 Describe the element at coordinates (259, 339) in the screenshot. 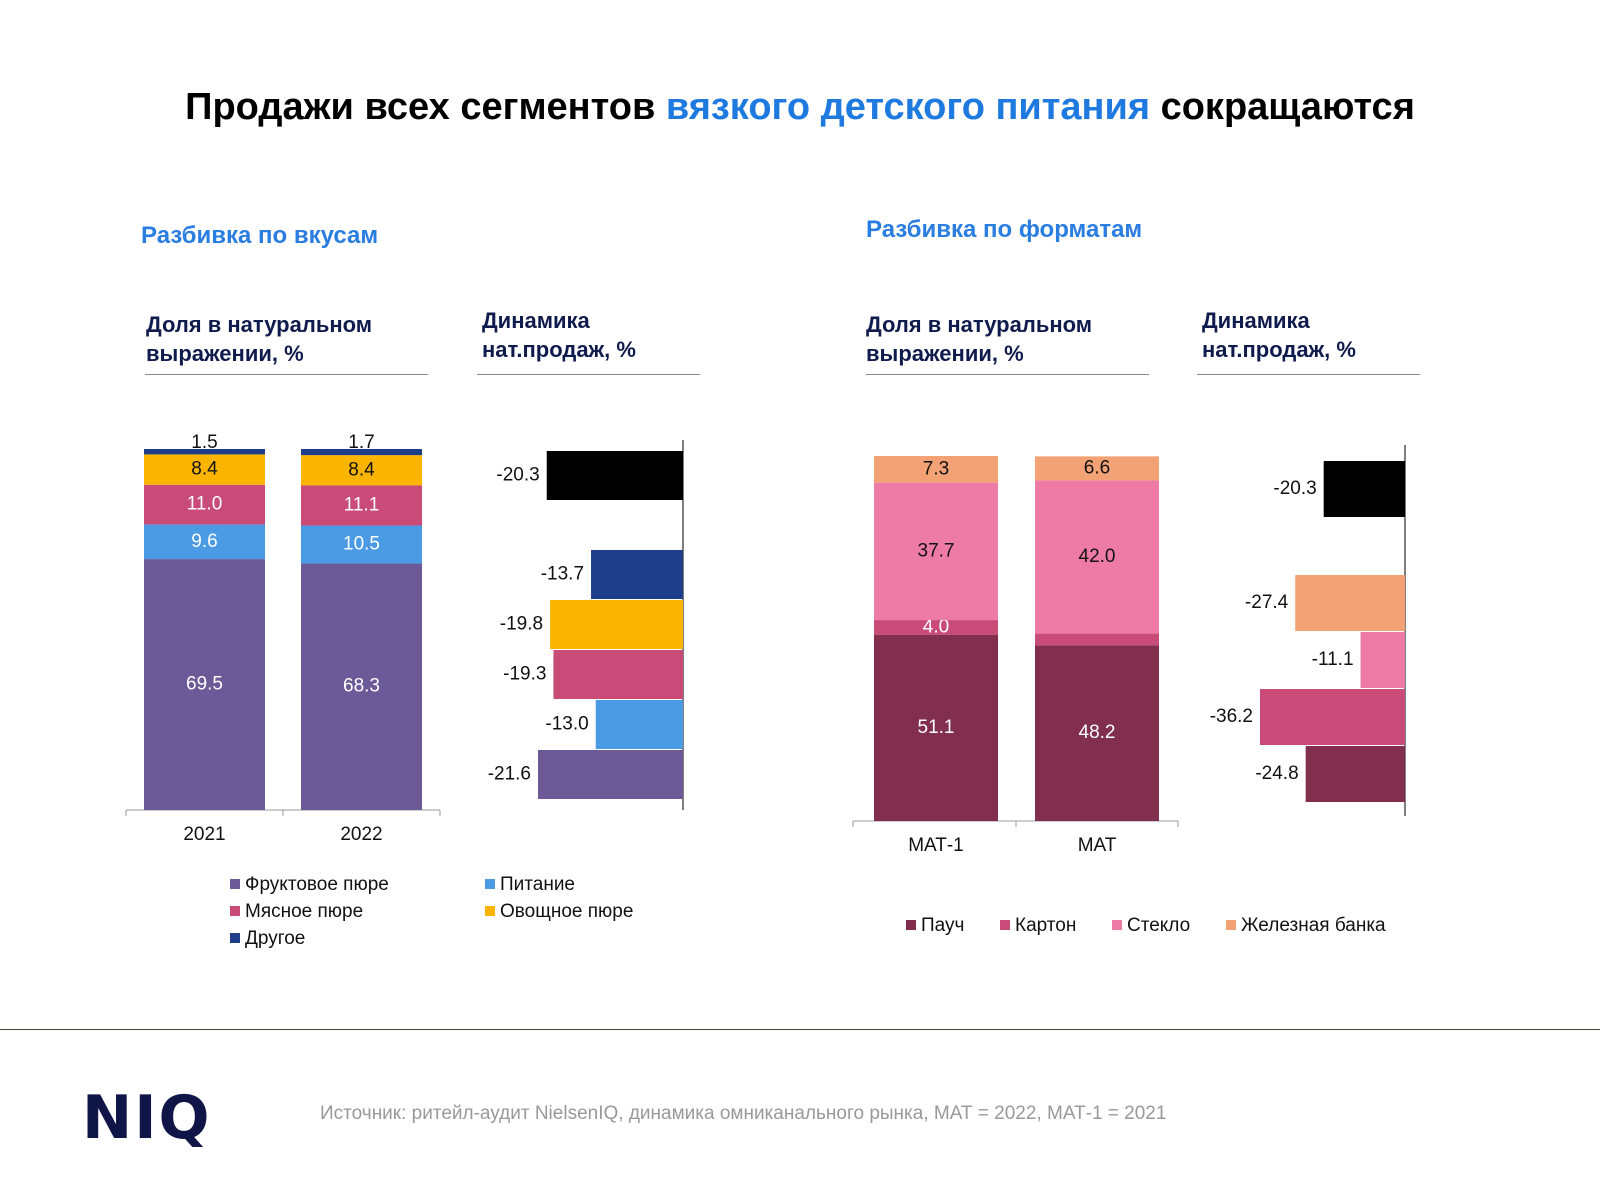

I see `share-header-left: Доля в натуральном выражении, %` at that location.